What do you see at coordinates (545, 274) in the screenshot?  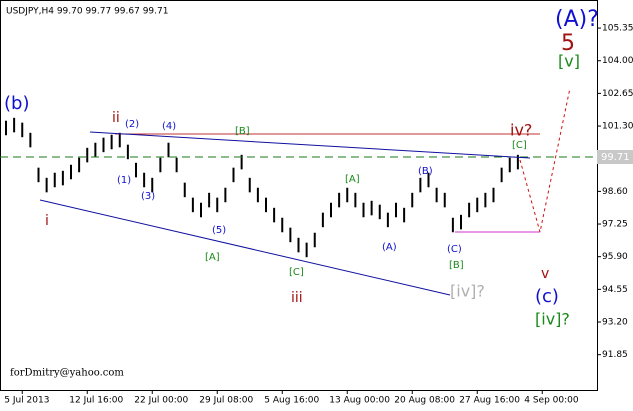 I see `wave-label: v` at bounding box center [545, 274].